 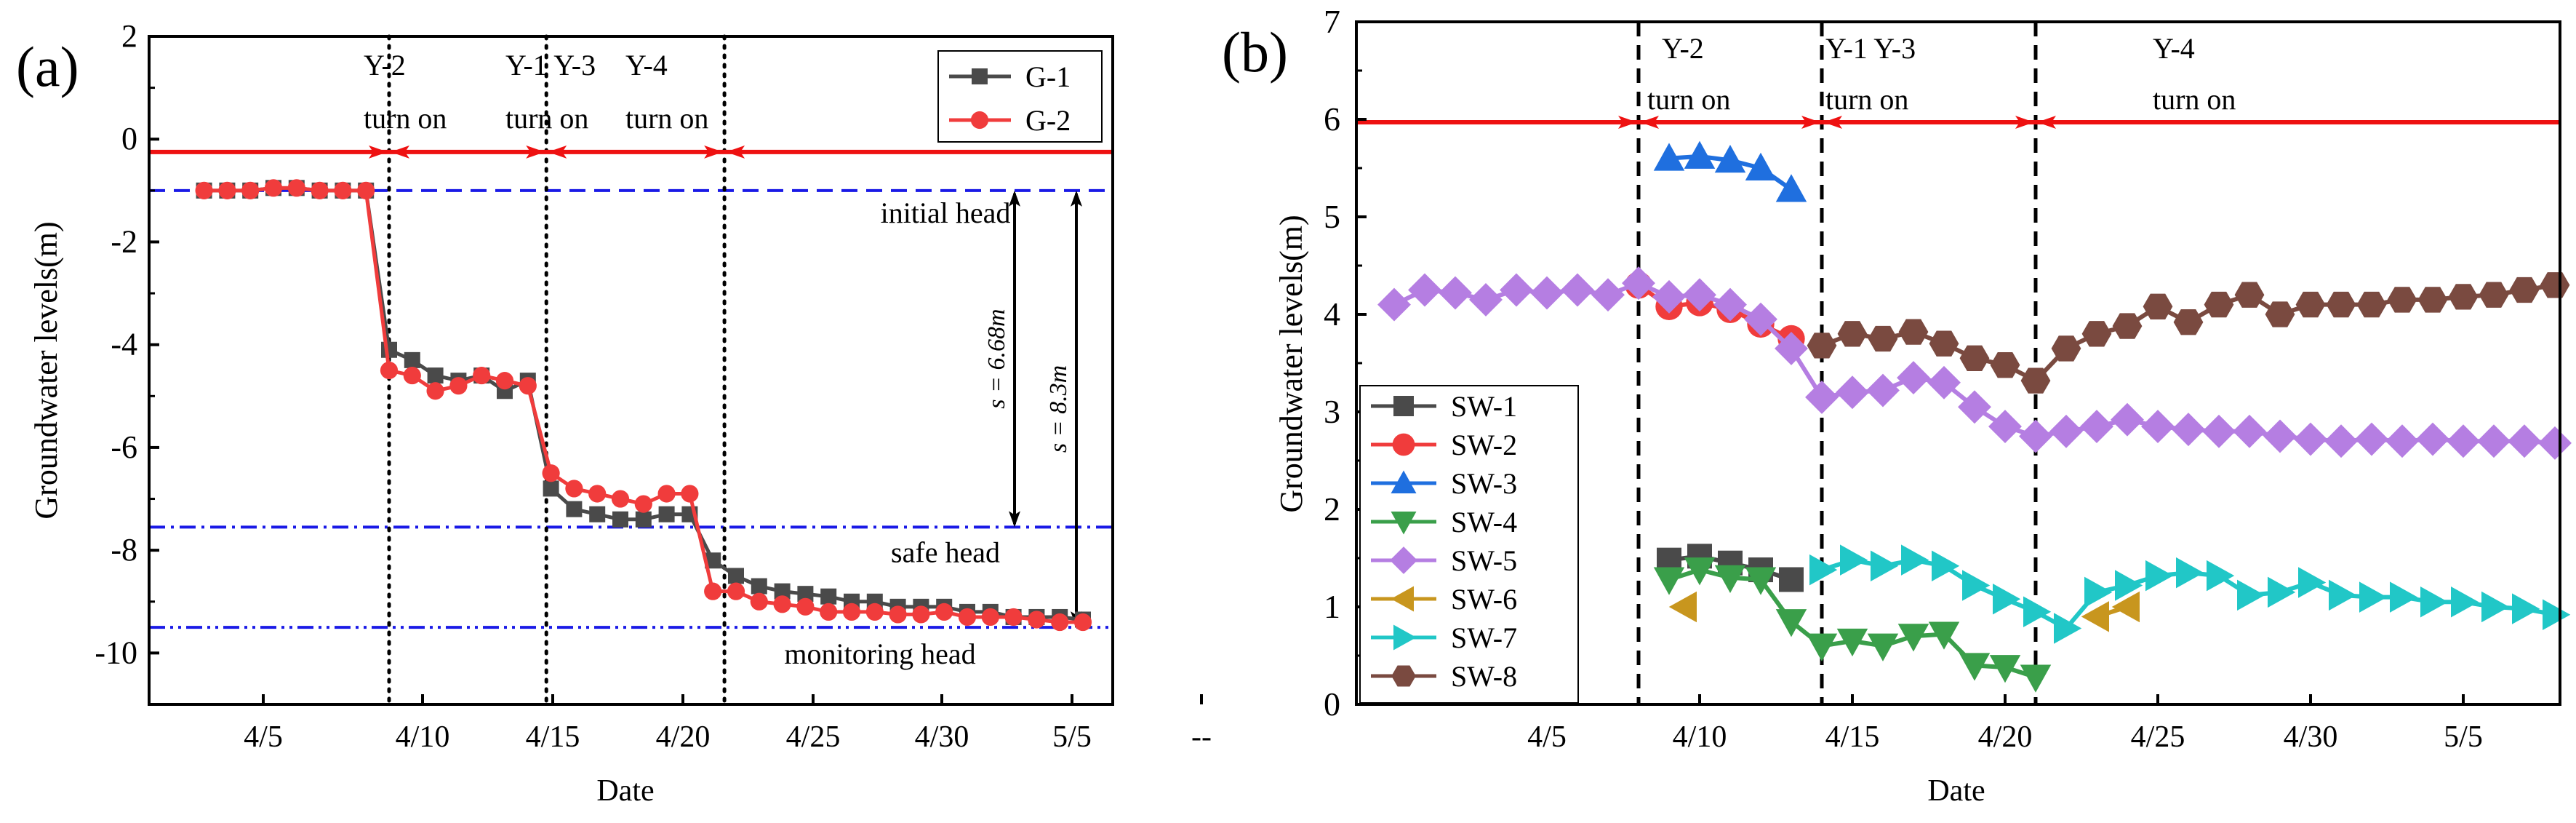 What do you see at coordinates (46, 370) in the screenshot?
I see `y-axis-title-a: Groundwater levels(m)` at bounding box center [46, 370].